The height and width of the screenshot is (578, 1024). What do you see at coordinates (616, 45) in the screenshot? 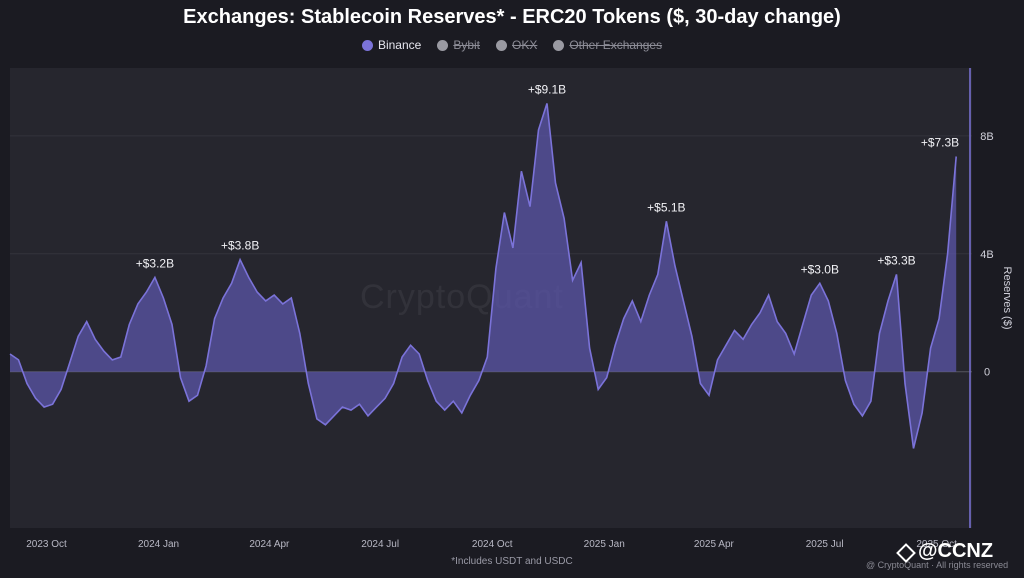
I see `legend-label: Other Exchanges` at bounding box center [616, 45].